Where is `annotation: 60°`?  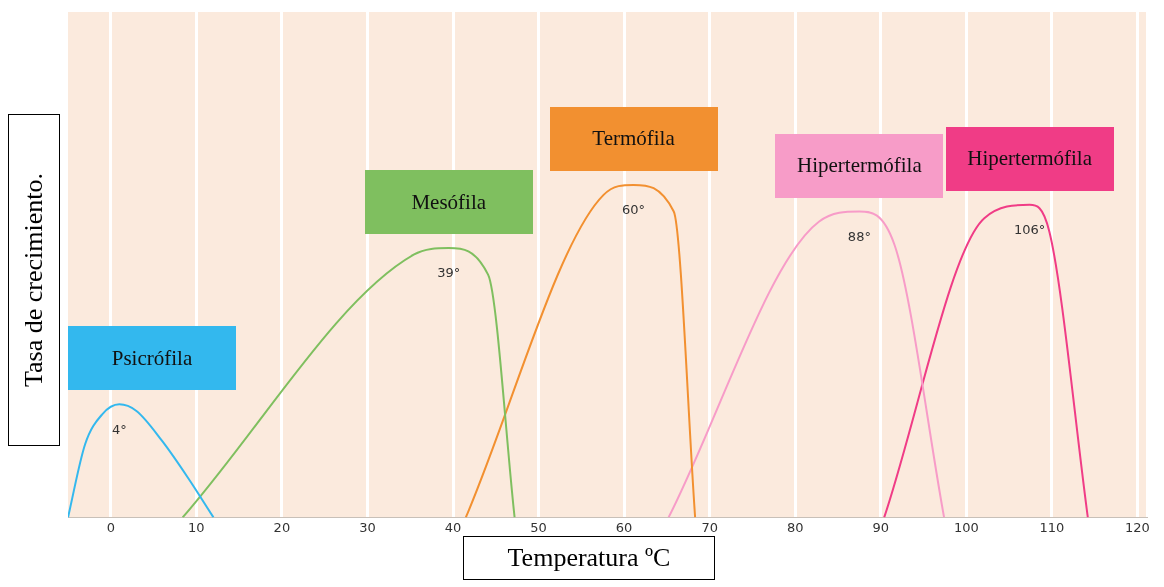
annotation: 60° is located at coordinates (634, 210).